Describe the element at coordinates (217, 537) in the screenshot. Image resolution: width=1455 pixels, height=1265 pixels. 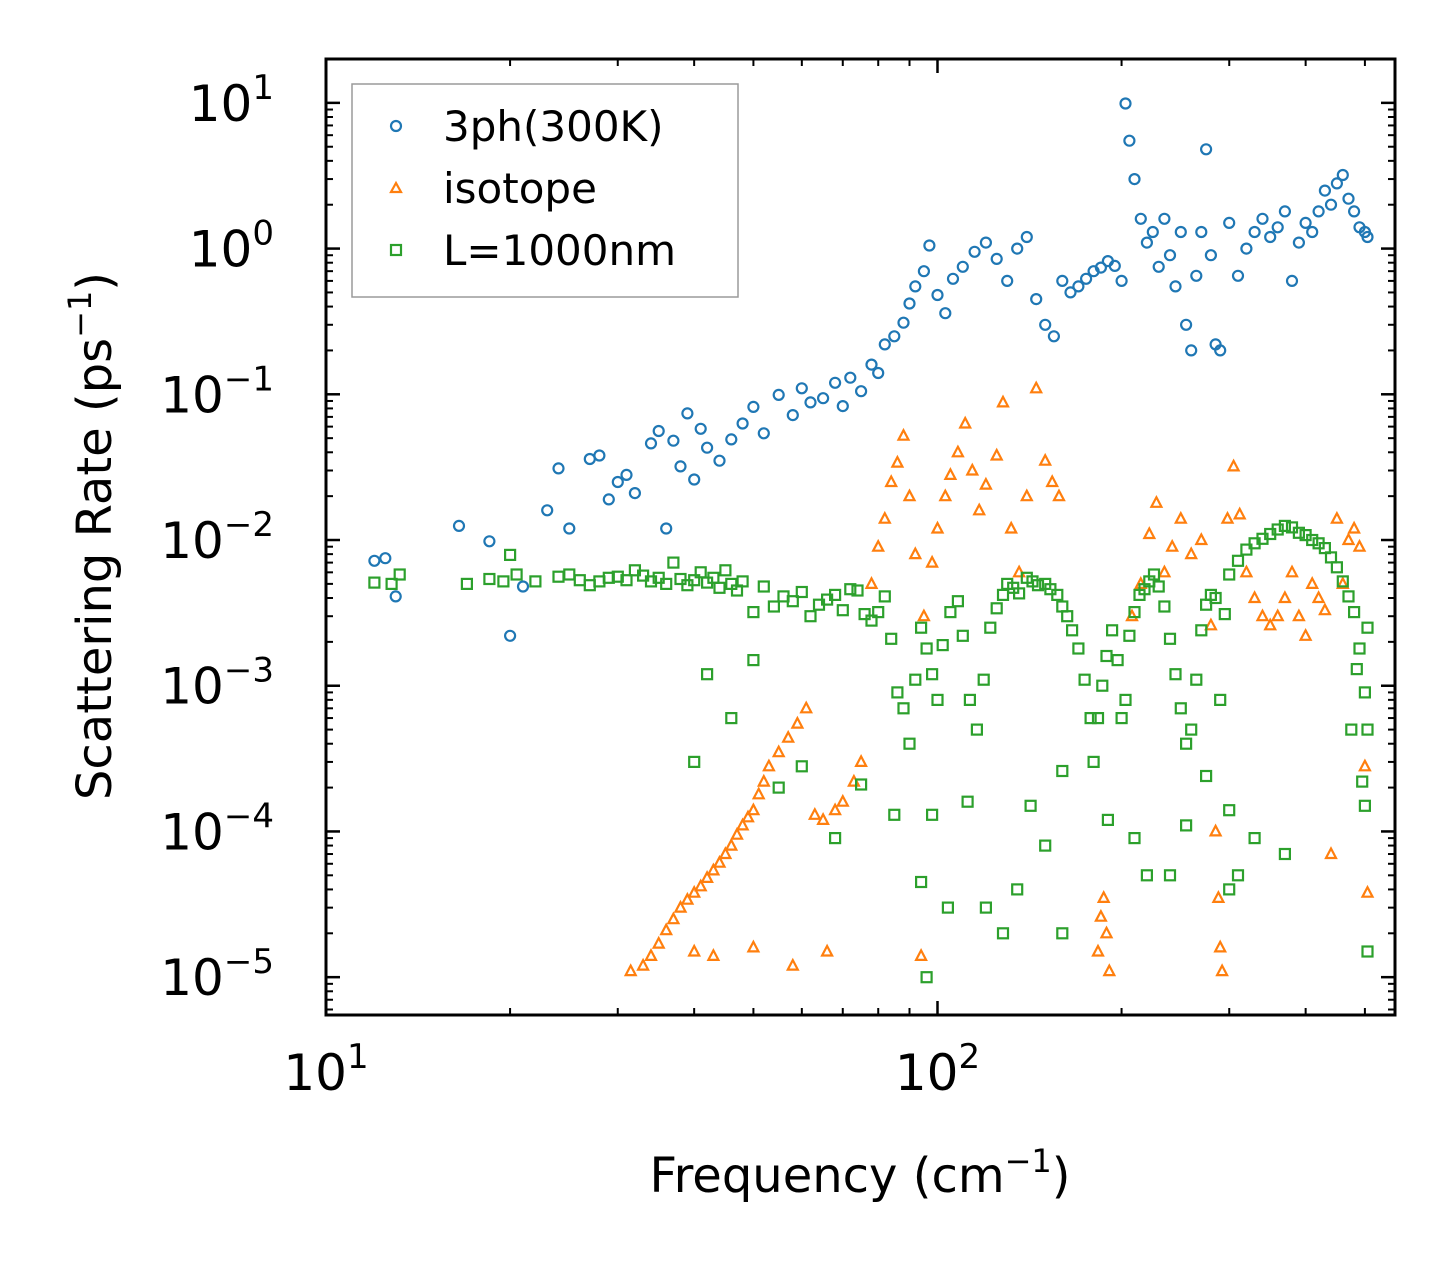
I see `y-tick-label-3: 10⁻²` at that location.